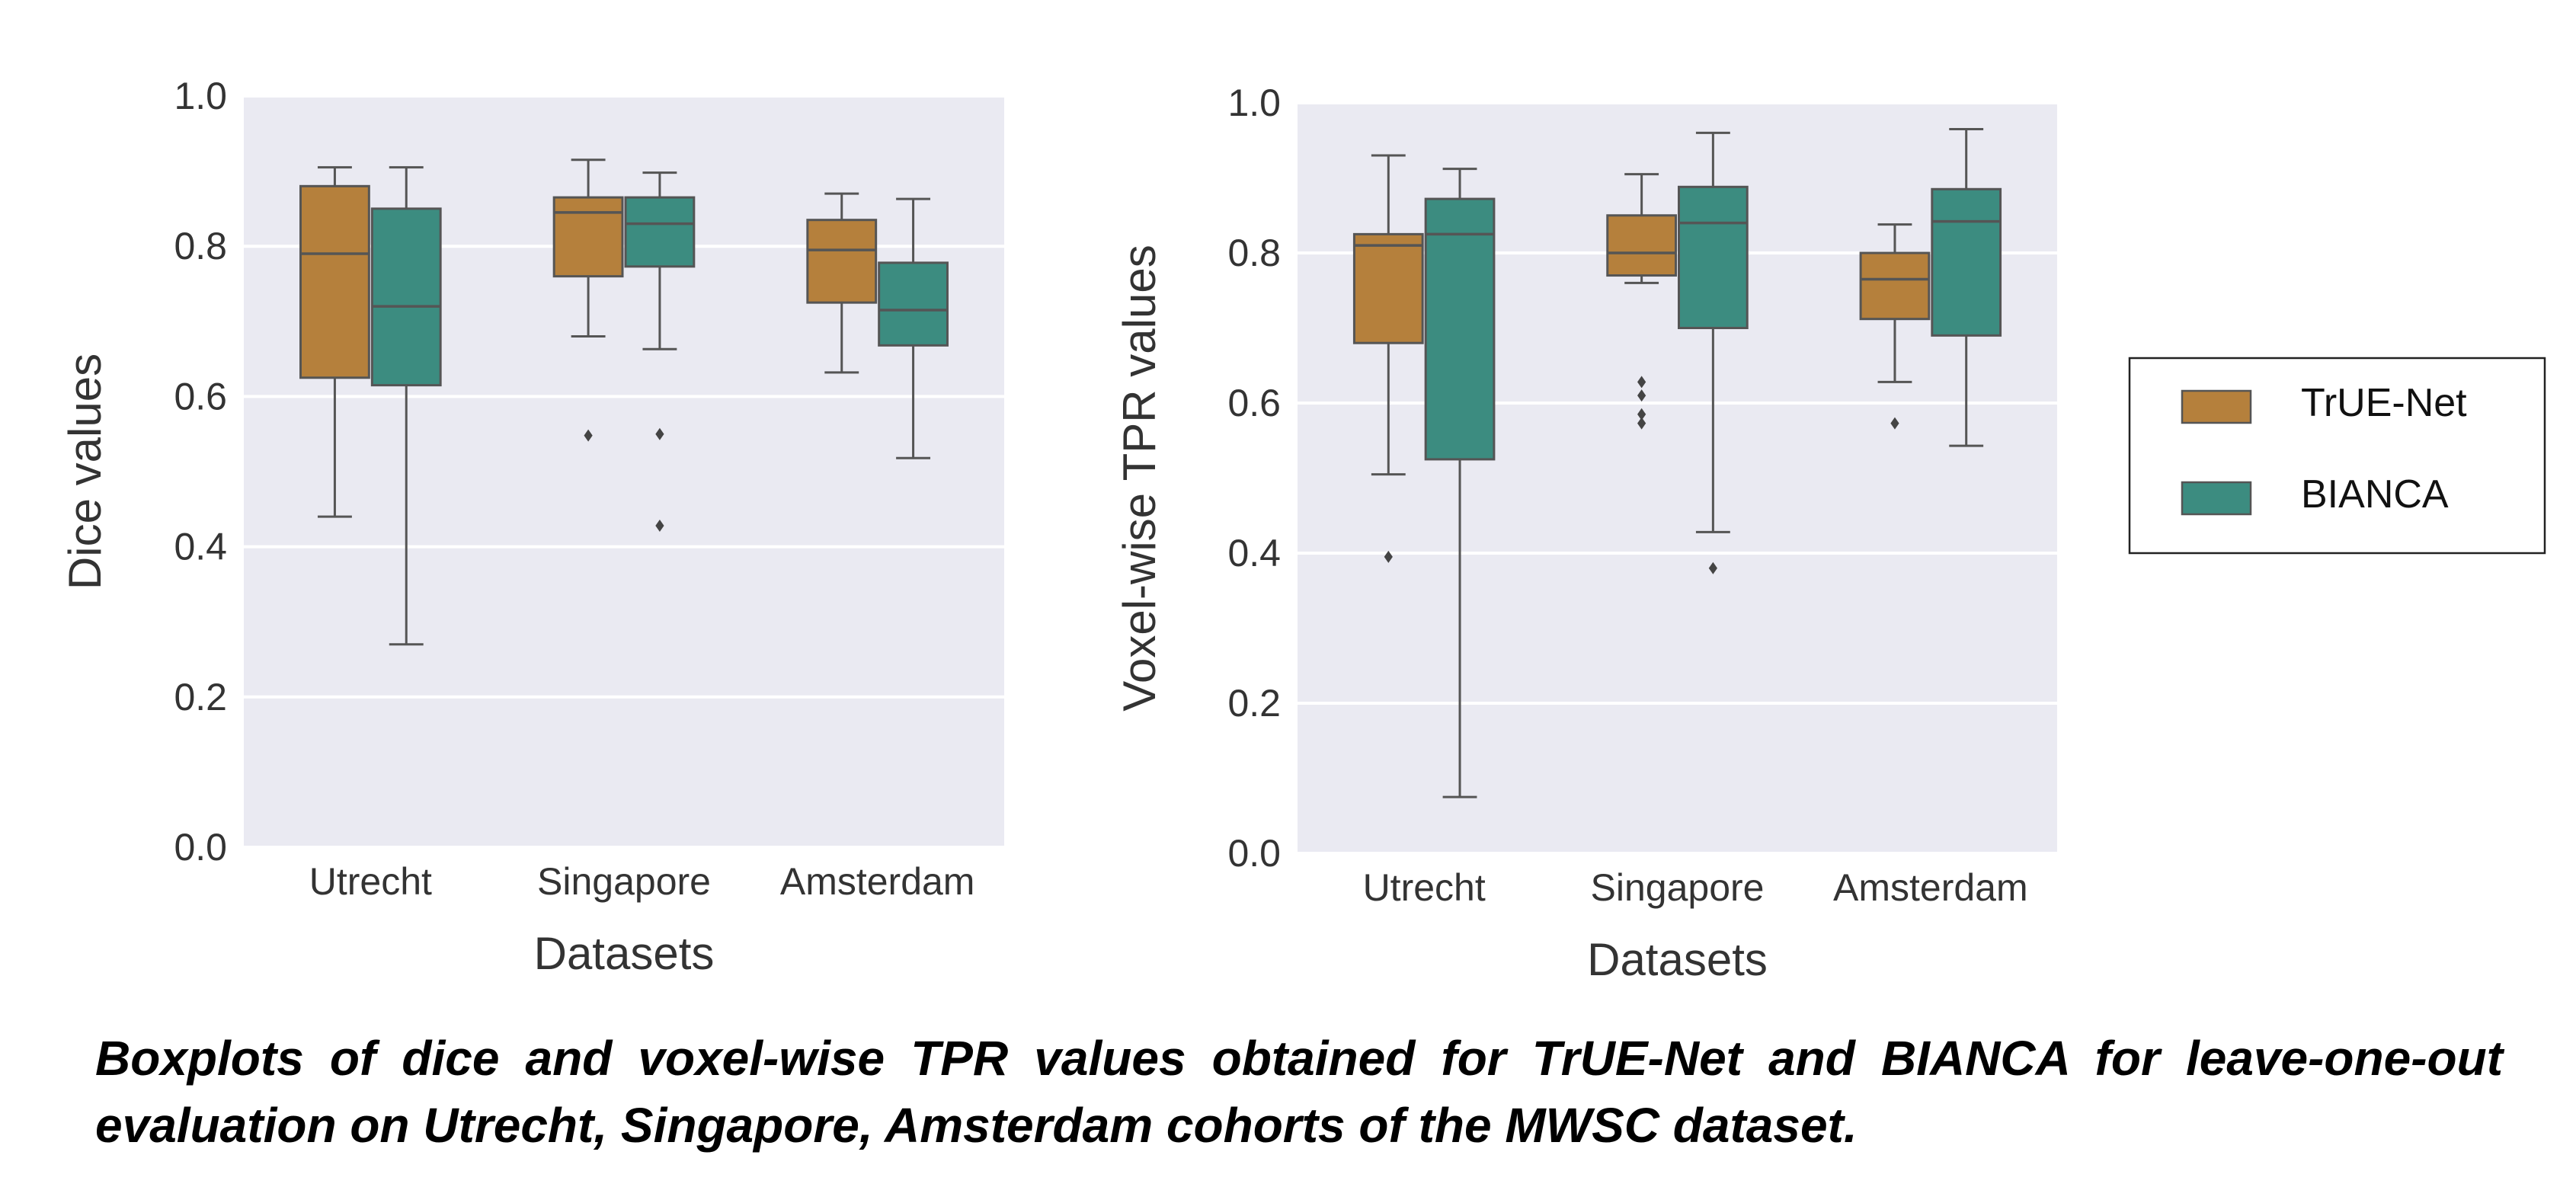  What do you see at coordinates (2216, 498) in the screenshot?
I see `legend-swatch-bianca` at bounding box center [2216, 498].